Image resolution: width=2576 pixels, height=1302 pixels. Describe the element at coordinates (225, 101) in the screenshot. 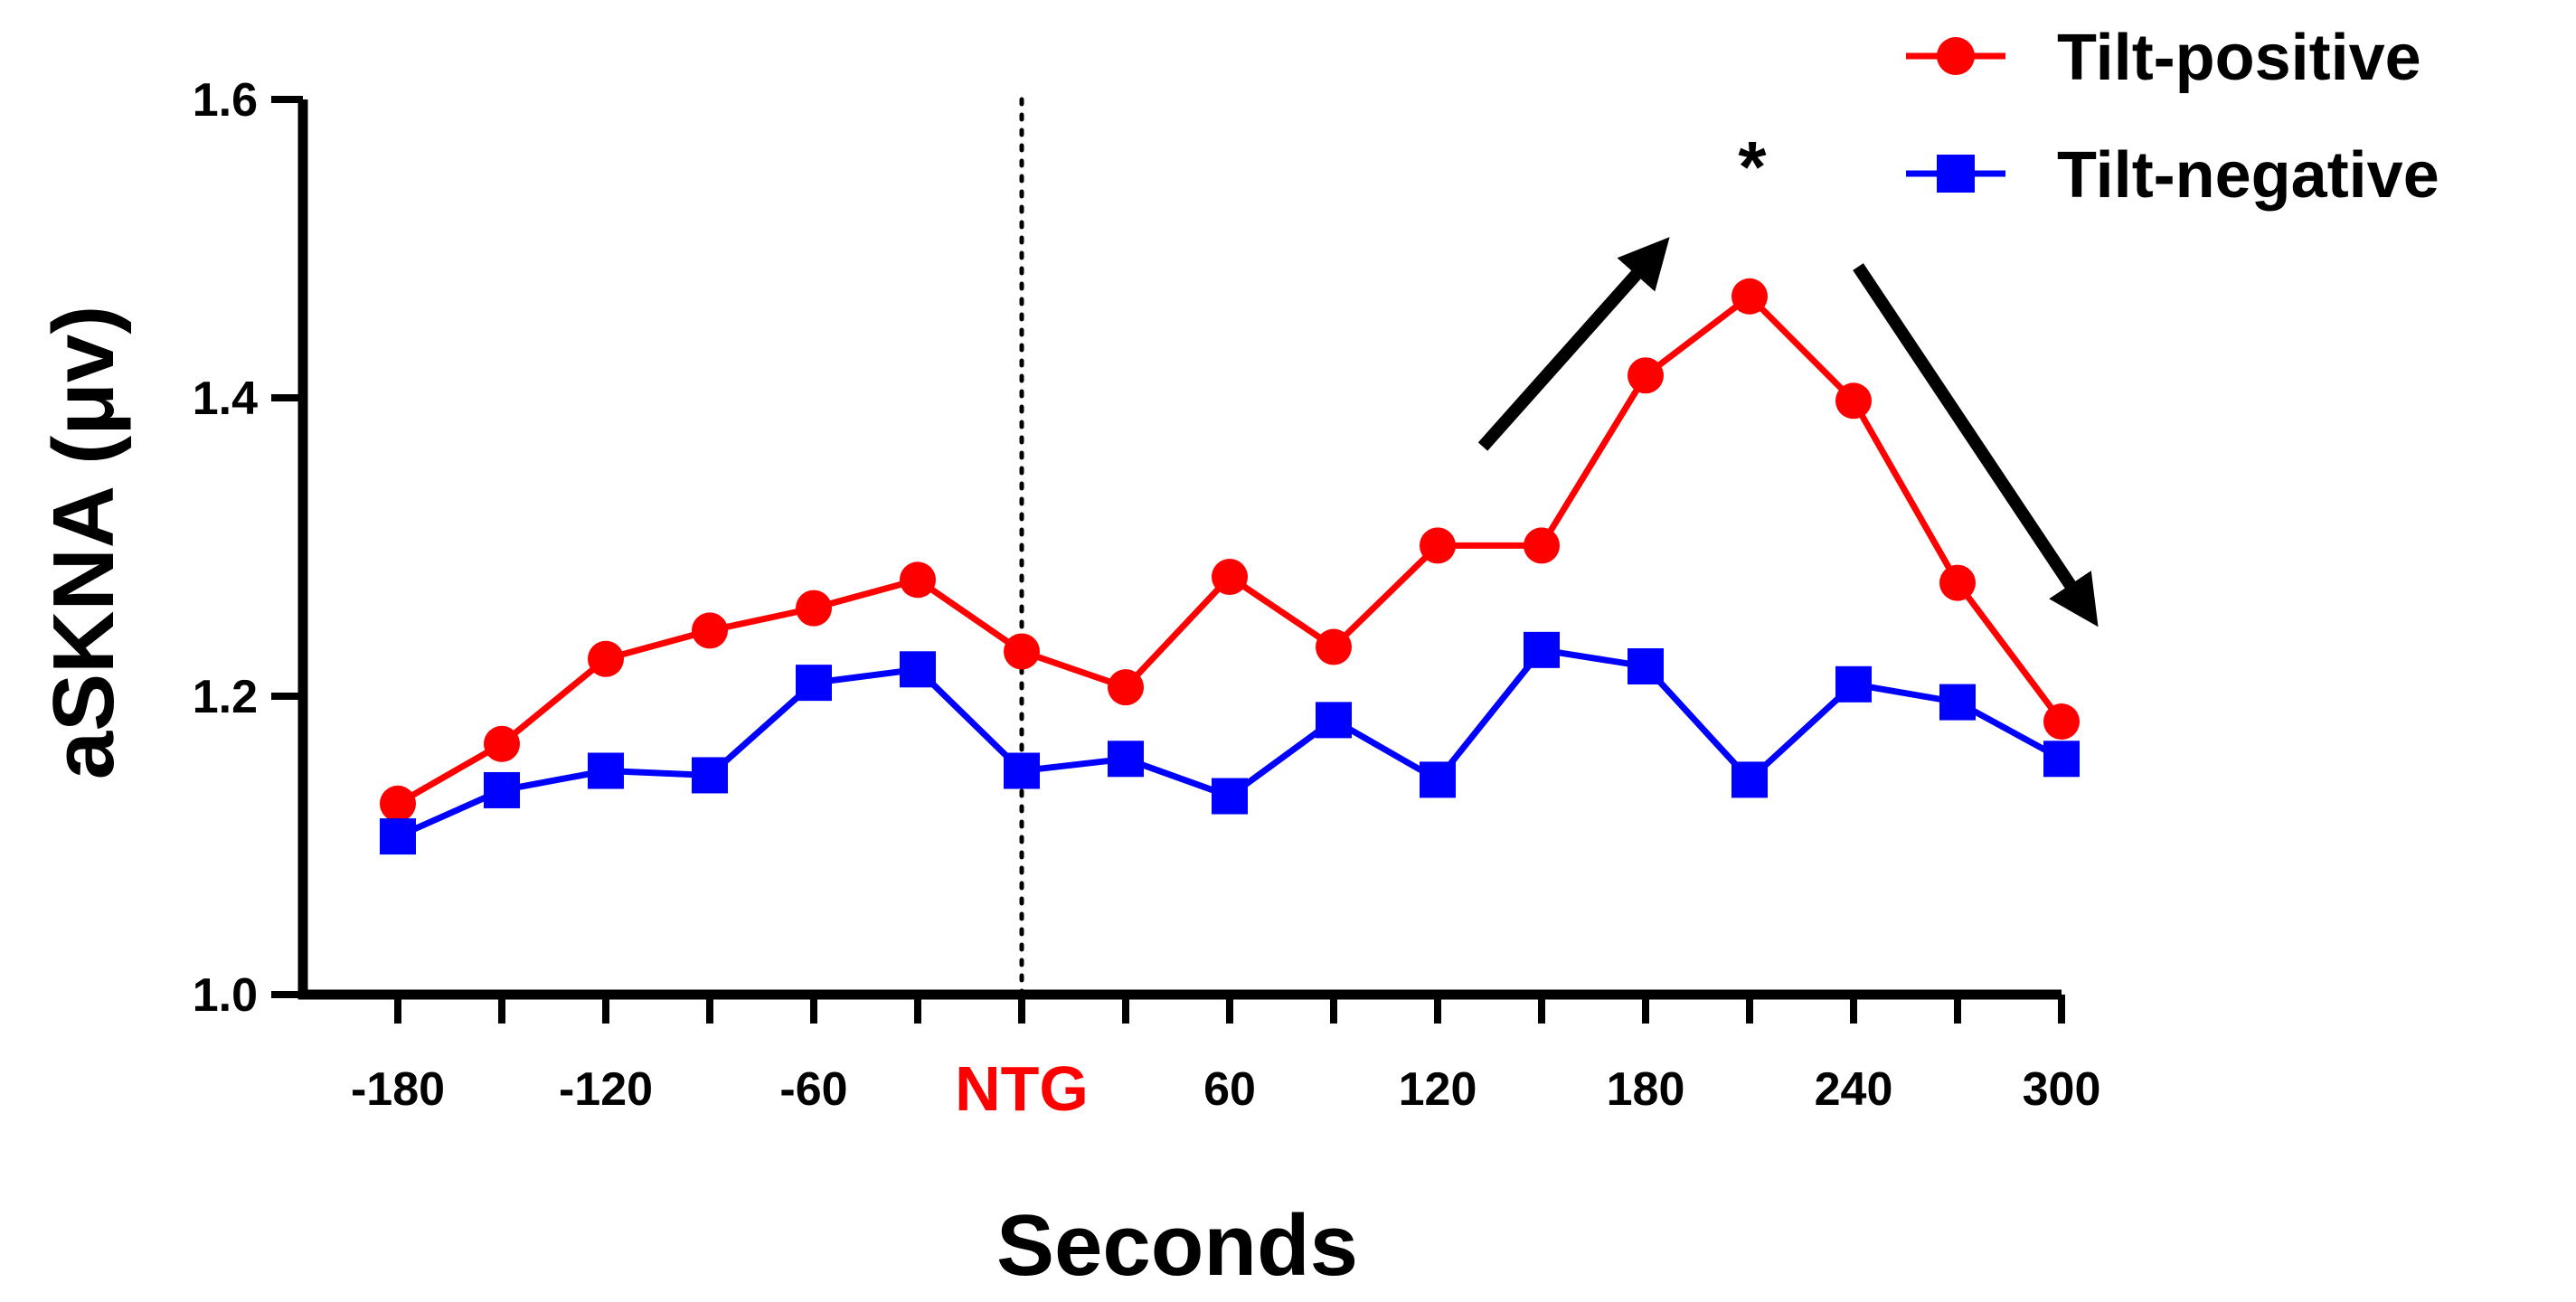

I see `y-tick-label: 1.6` at that location.